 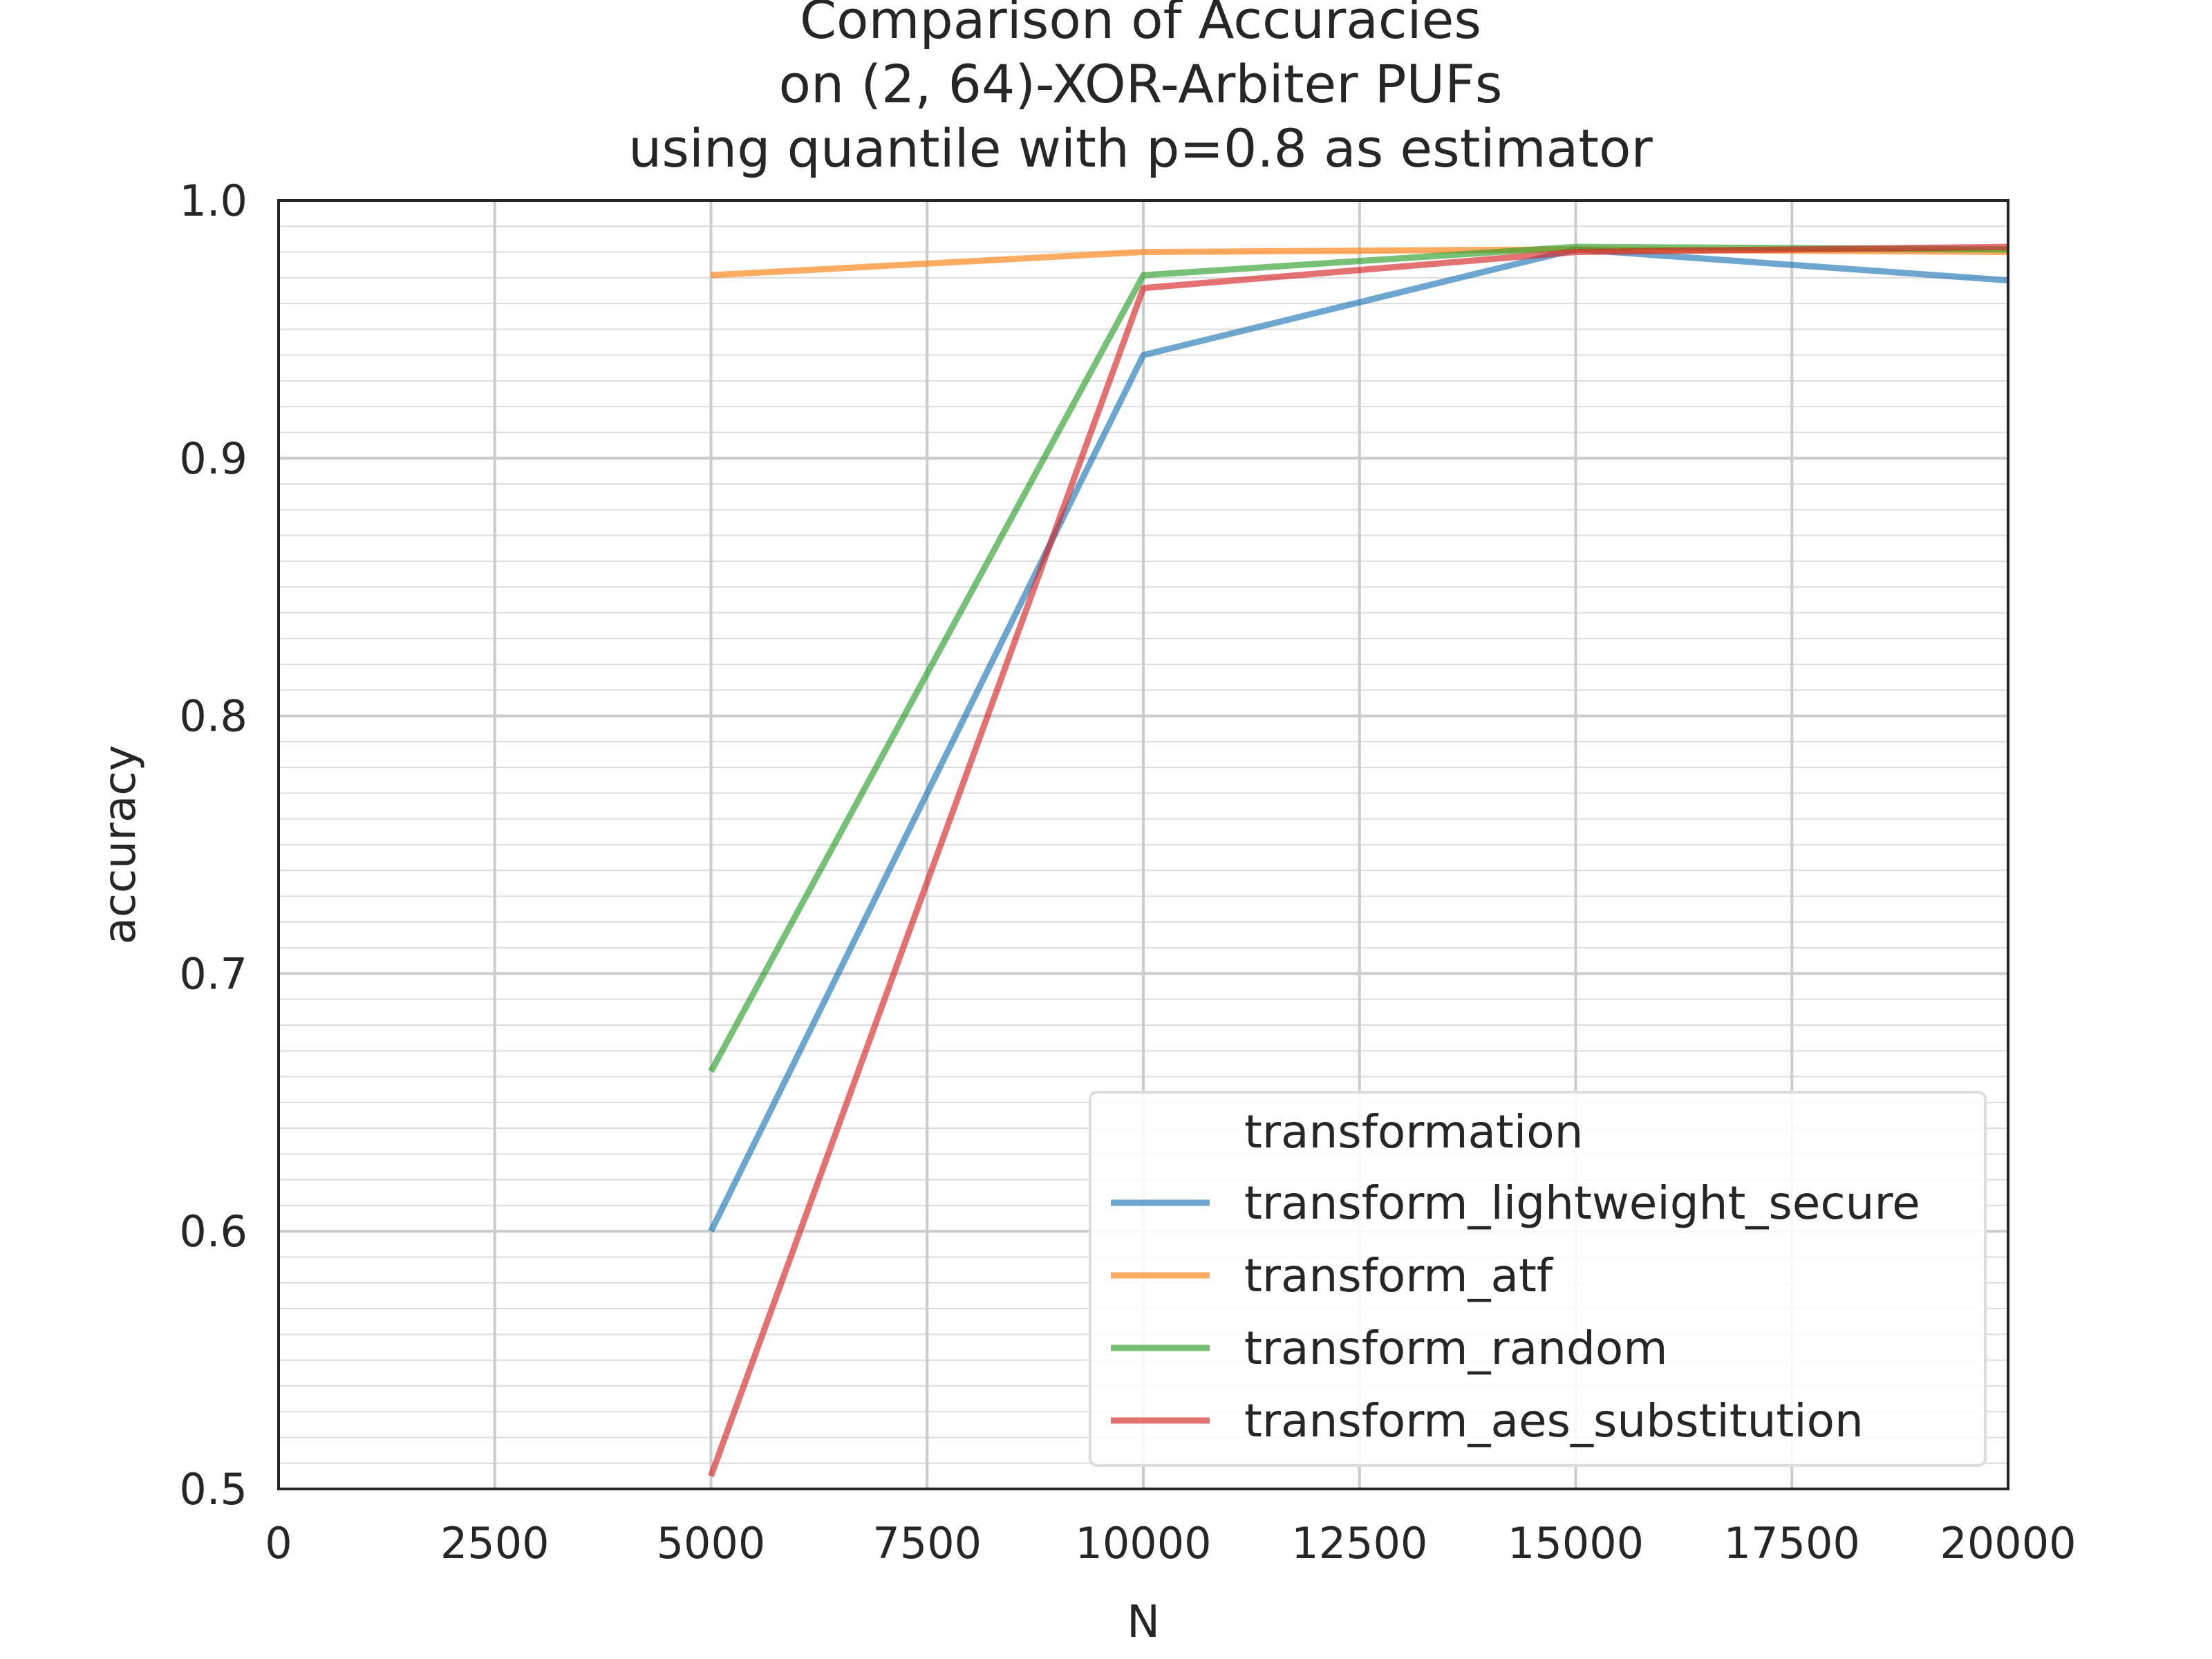 I want to click on x-tick-label: 12500, so click(x=1359, y=1543).